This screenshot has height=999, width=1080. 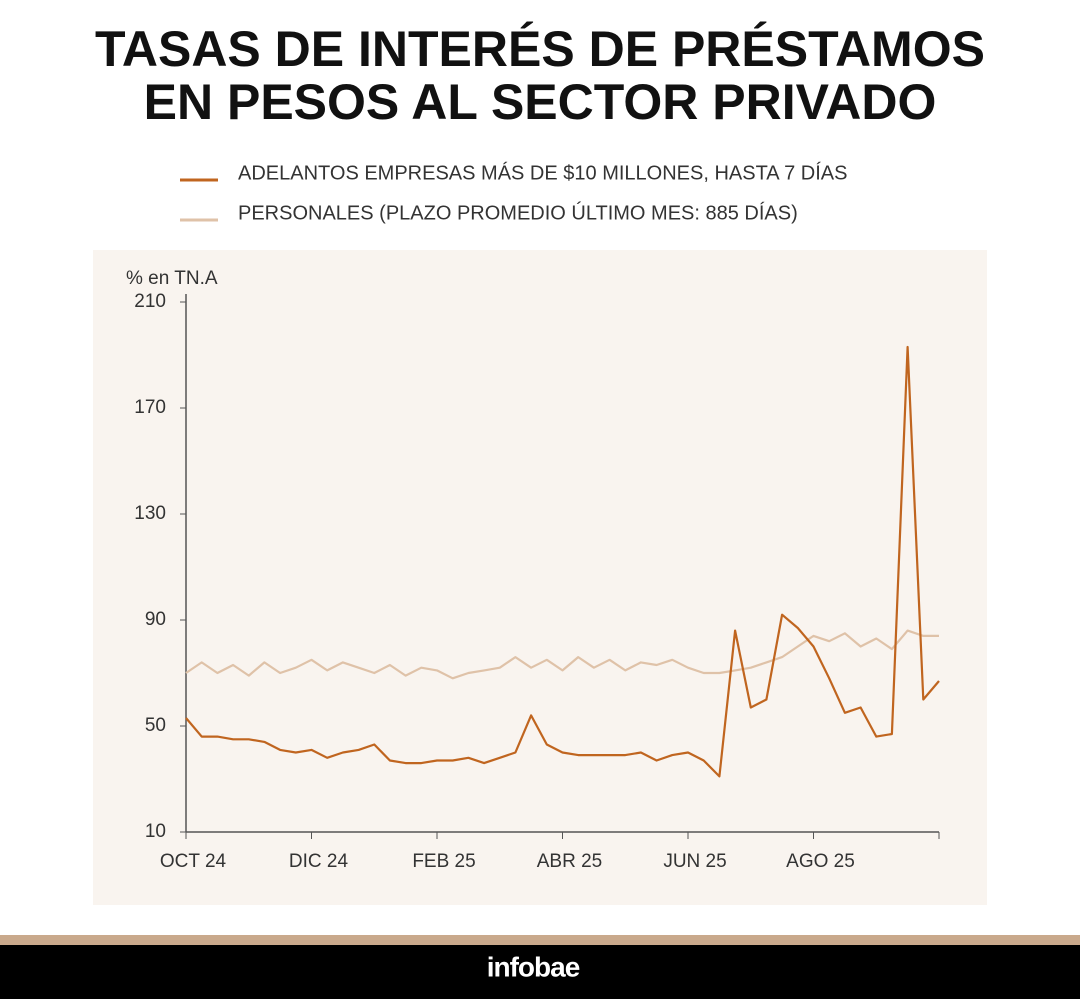 I want to click on series-line, so click(x=562, y=654).